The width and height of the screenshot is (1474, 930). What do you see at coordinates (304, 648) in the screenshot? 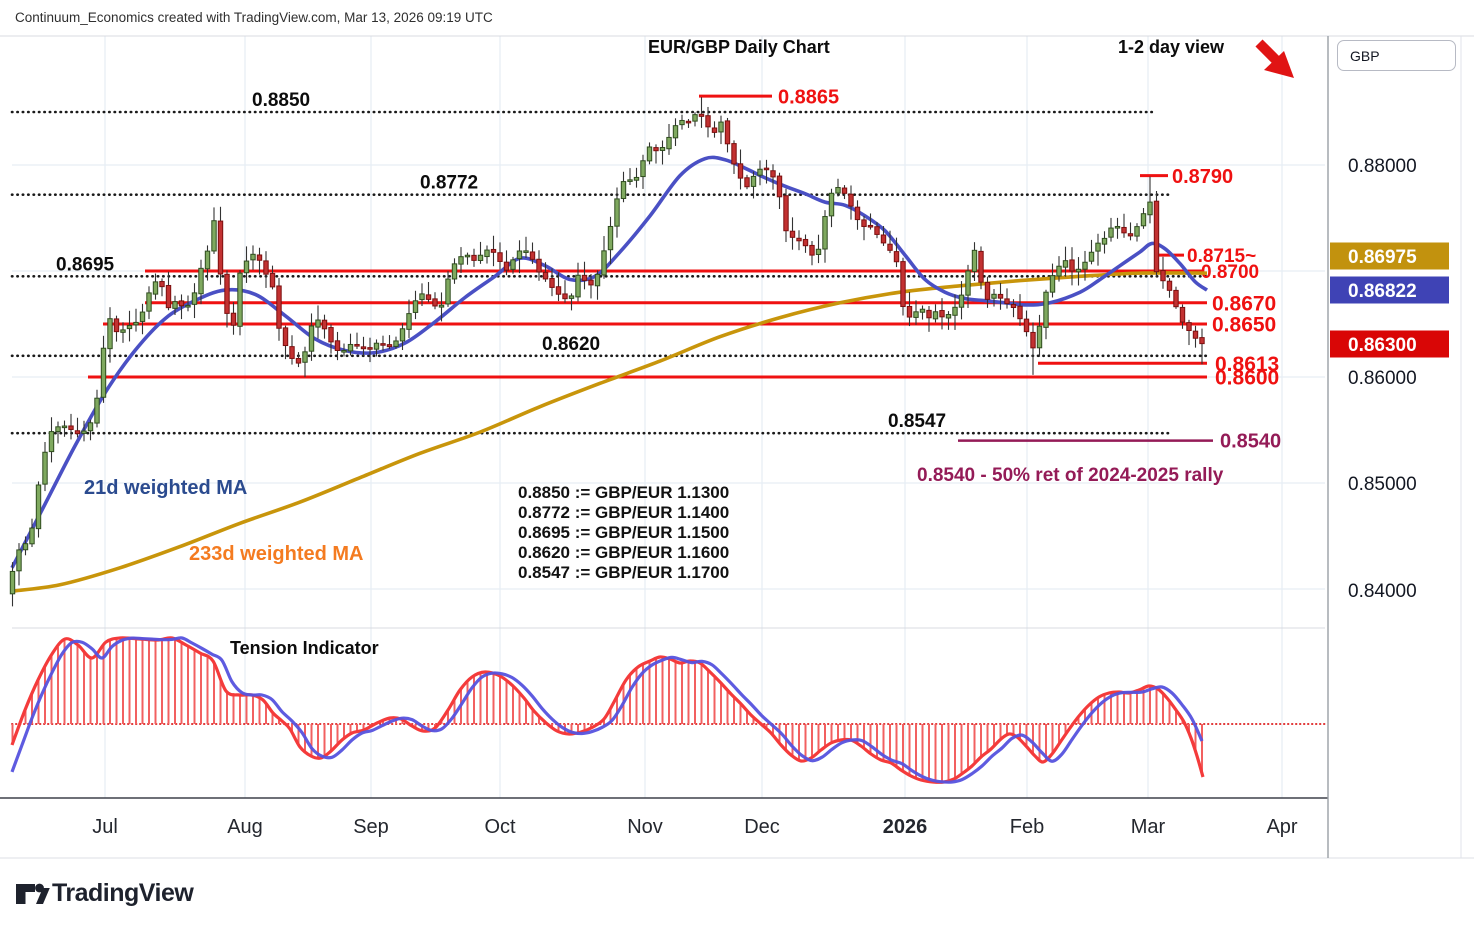
I see `tension-indicator-label: Tension Indicator` at bounding box center [304, 648].